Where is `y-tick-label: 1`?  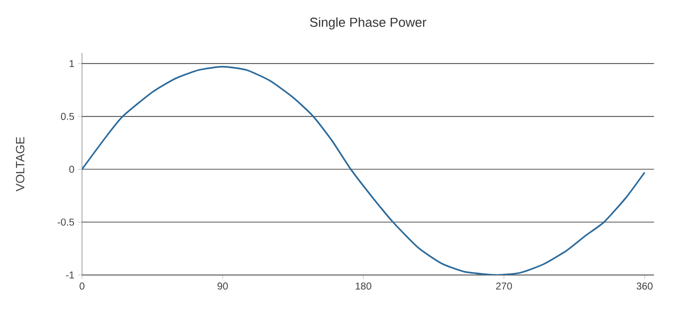
y-tick-label: 1 is located at coordinates (72, 64).